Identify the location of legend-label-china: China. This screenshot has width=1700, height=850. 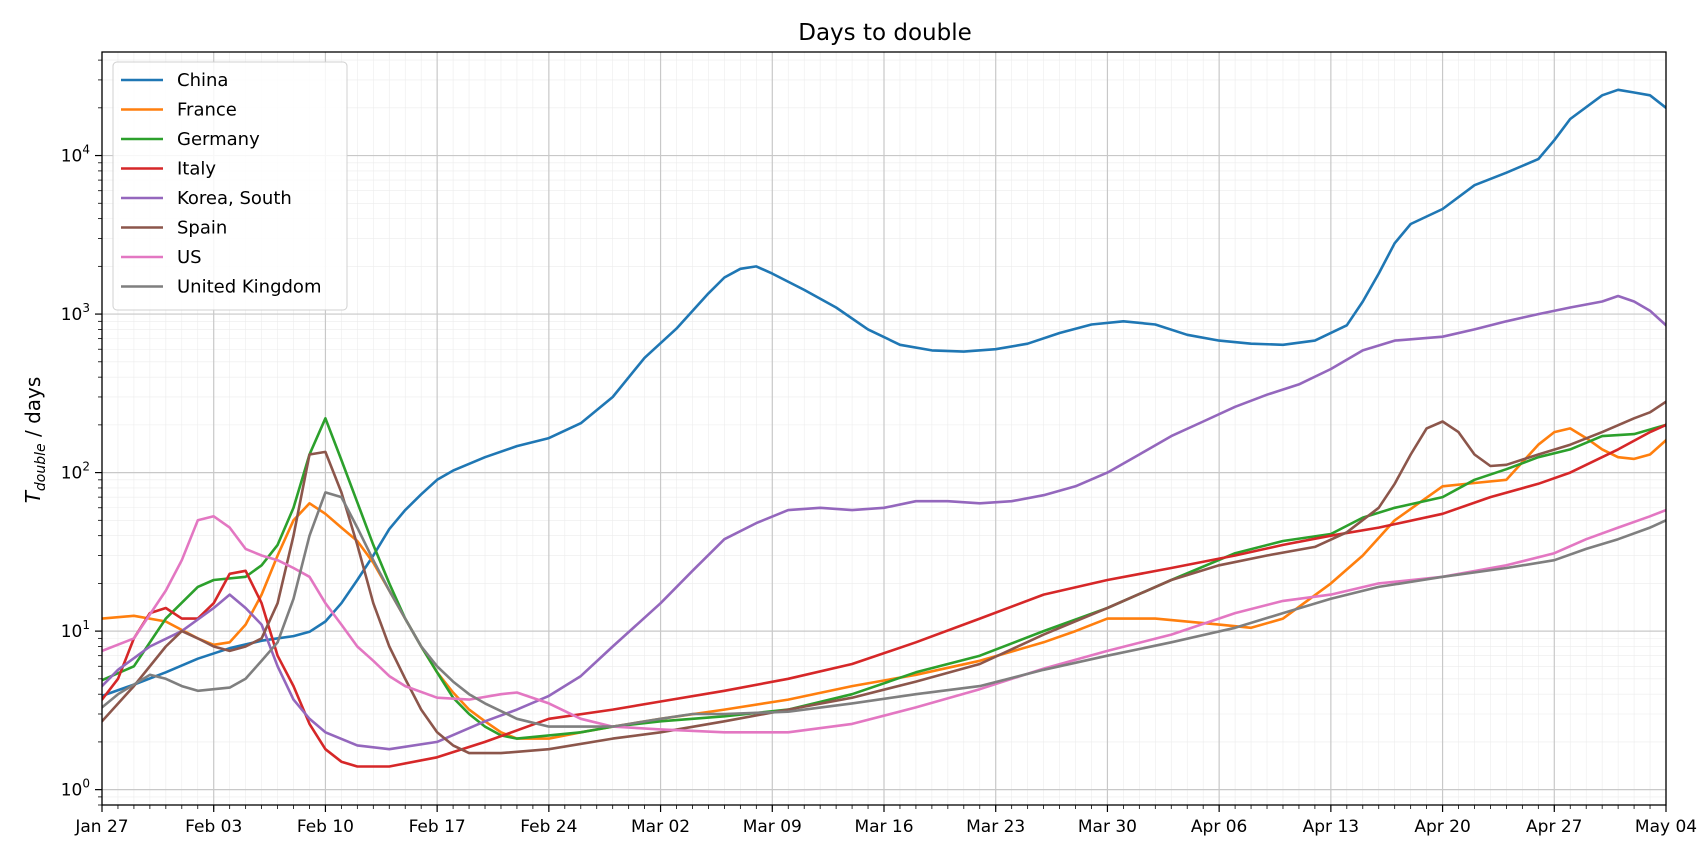
(202, 80).